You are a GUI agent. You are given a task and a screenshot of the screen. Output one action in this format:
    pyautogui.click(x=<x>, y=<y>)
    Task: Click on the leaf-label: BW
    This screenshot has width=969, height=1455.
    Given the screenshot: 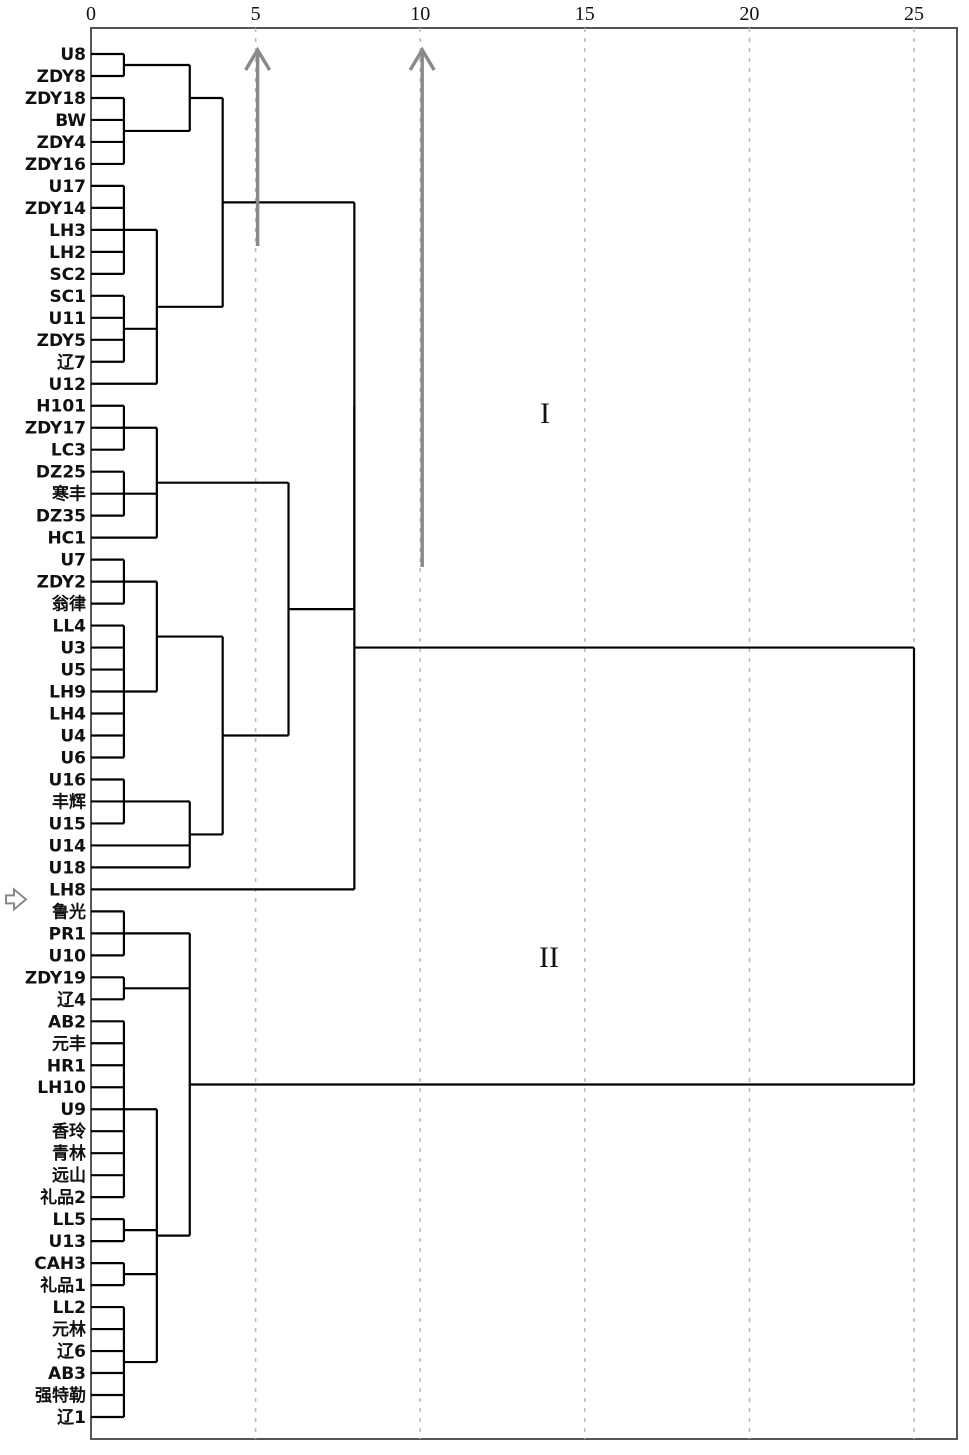 What is the action you would take?
    pyautogui.click(x=70, y=121)
    